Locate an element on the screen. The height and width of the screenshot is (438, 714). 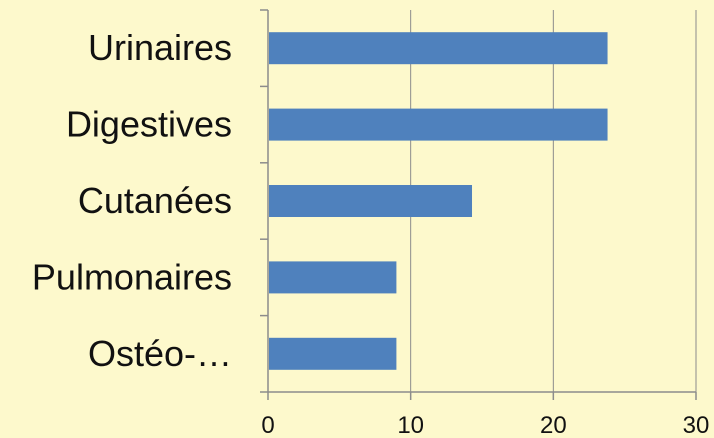
category-label: Urinaires is located at coordinates (160, 47).